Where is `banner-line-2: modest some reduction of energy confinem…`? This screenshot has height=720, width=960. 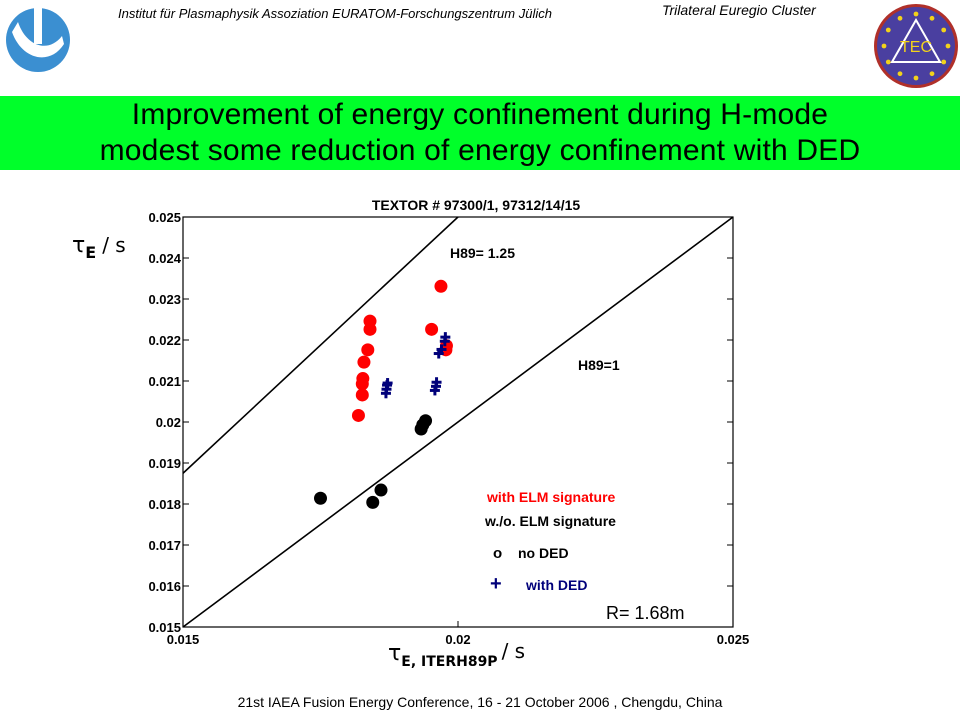 banner-line-2: modest some reduction of energy confinem… is located at coordinates (480, 150).